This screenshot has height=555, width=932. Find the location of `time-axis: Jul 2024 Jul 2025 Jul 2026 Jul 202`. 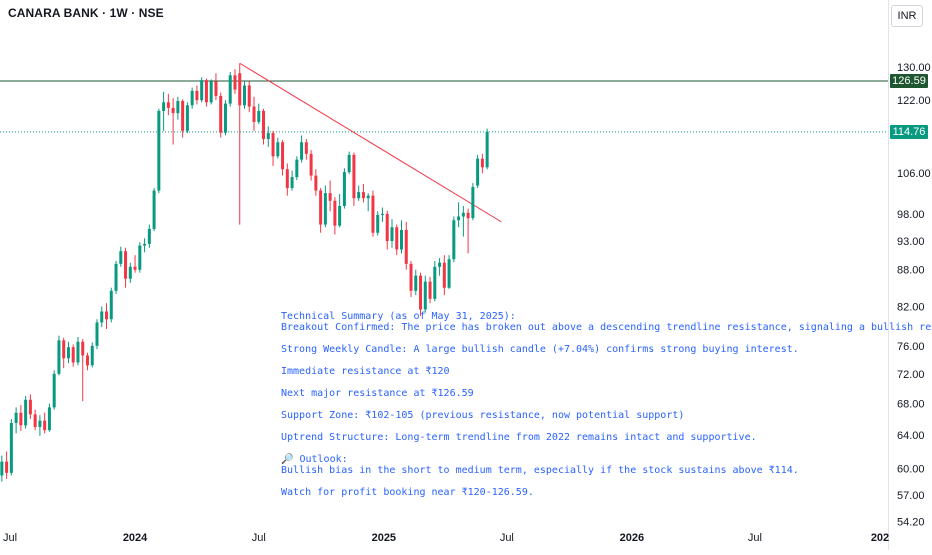

time-axis: Jul 2024 Jul 2025 Jul 2026 Jul 202 is located at coordinates (446, 538).